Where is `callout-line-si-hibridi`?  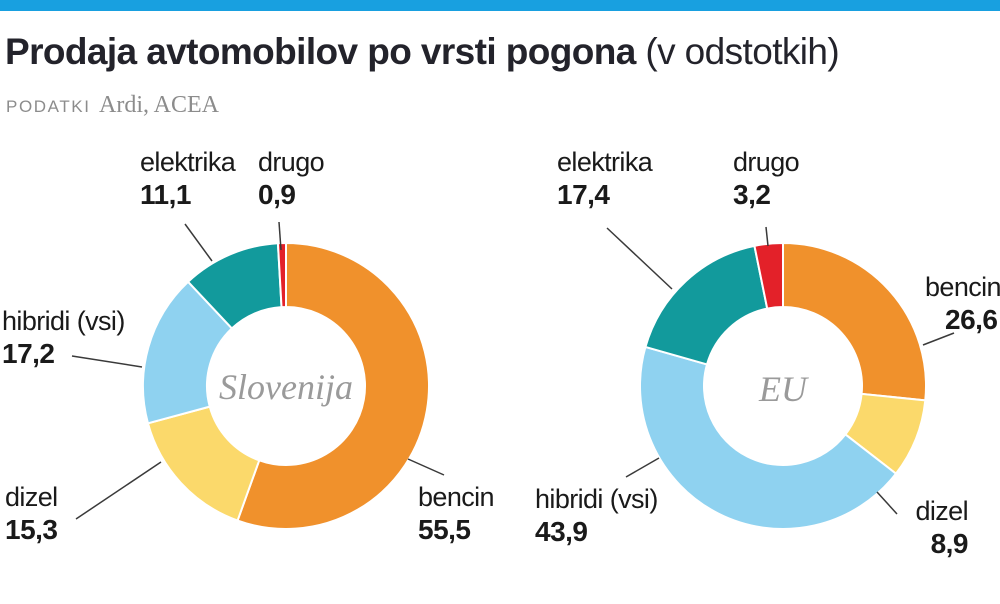
callout-line-si-hibridi is located at coordinates (107, 361).